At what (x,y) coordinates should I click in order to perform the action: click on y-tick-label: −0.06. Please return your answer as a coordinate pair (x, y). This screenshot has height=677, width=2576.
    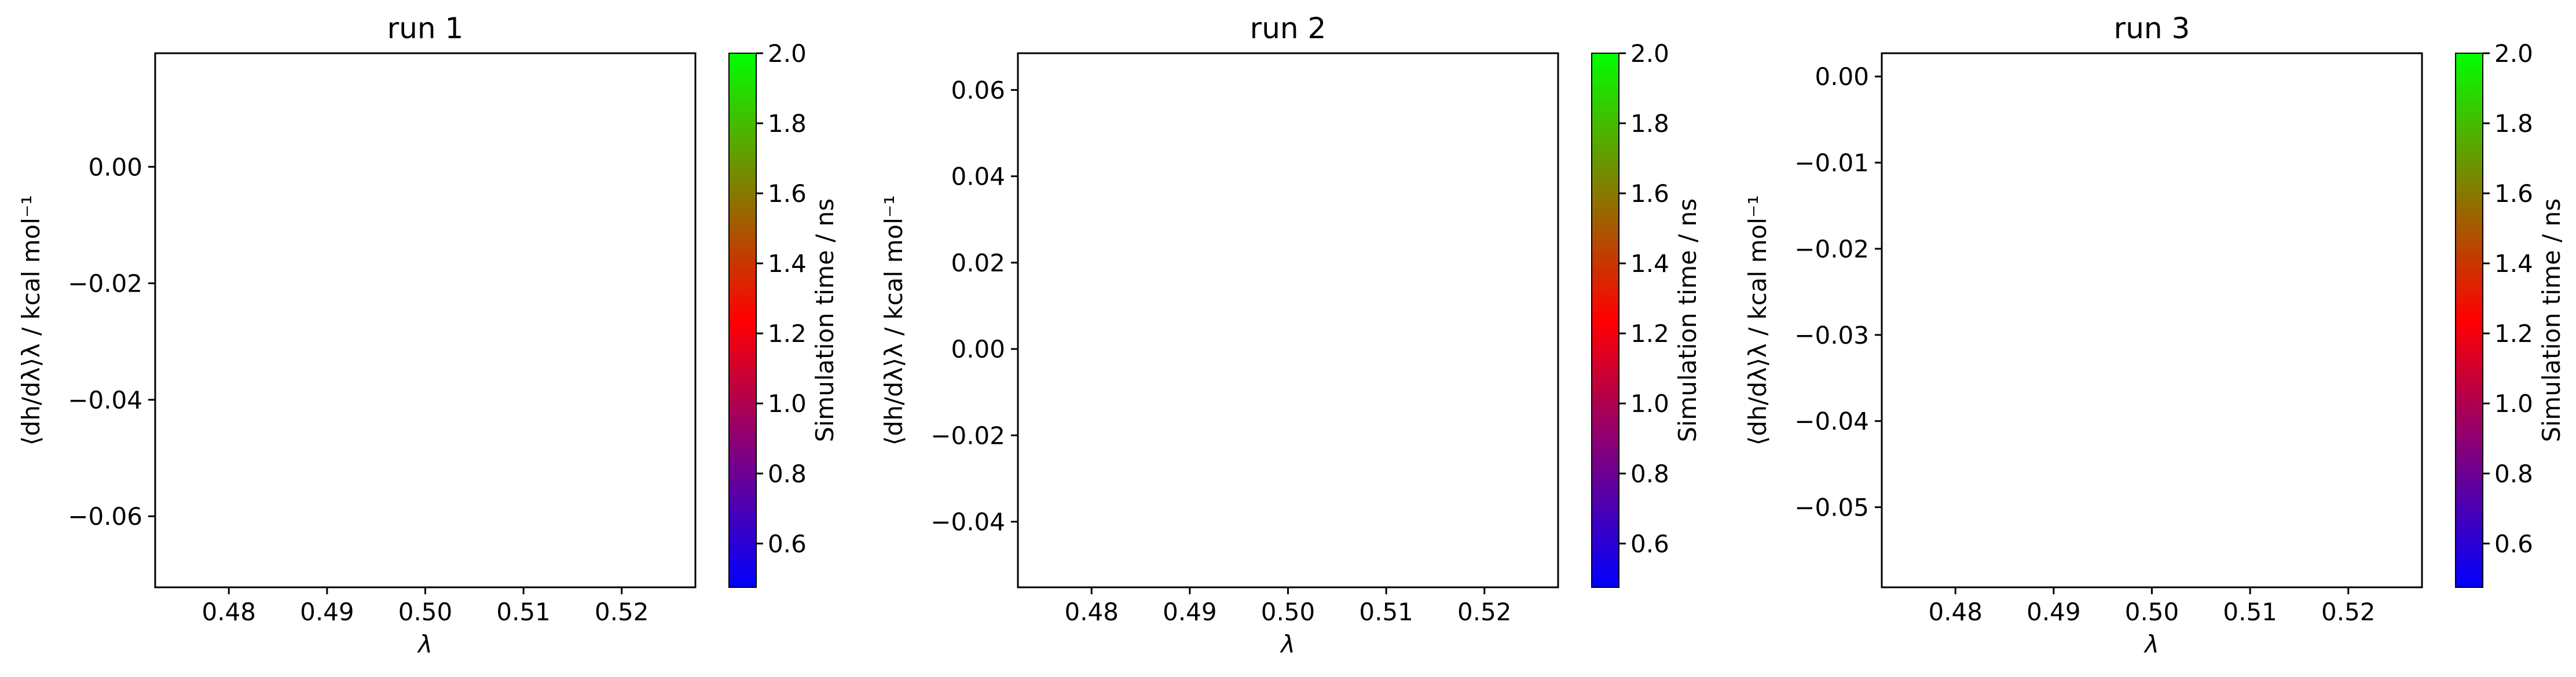
    Looking at the image, I should click on (105, 517).